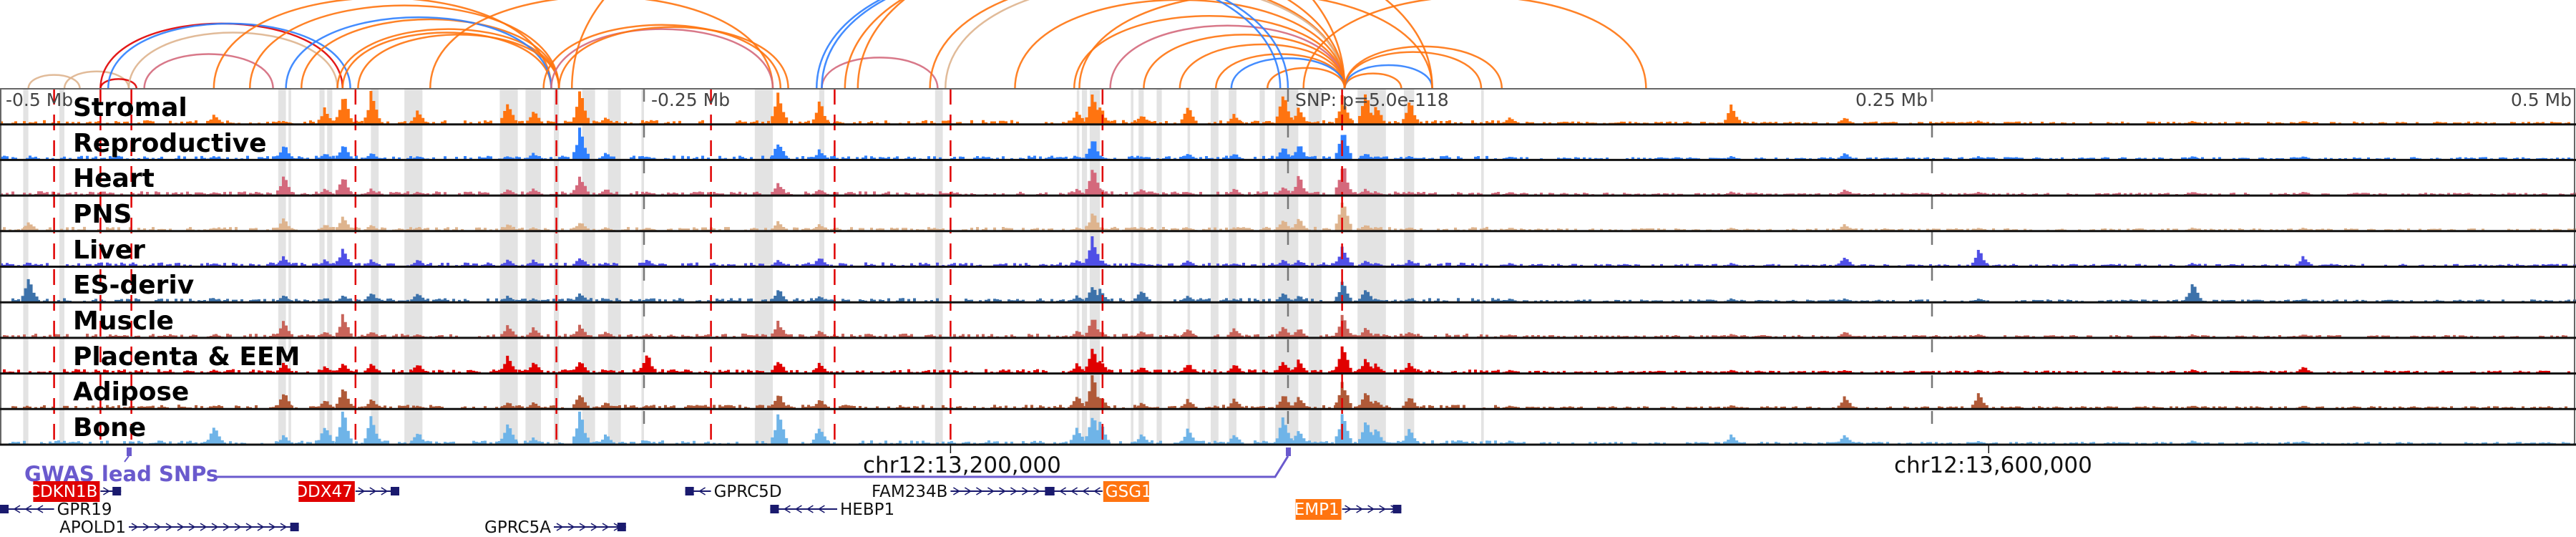  Describe the element at coordinates (109, 250) in the screenshot. I see `track-label-liver: Liver` at that location.